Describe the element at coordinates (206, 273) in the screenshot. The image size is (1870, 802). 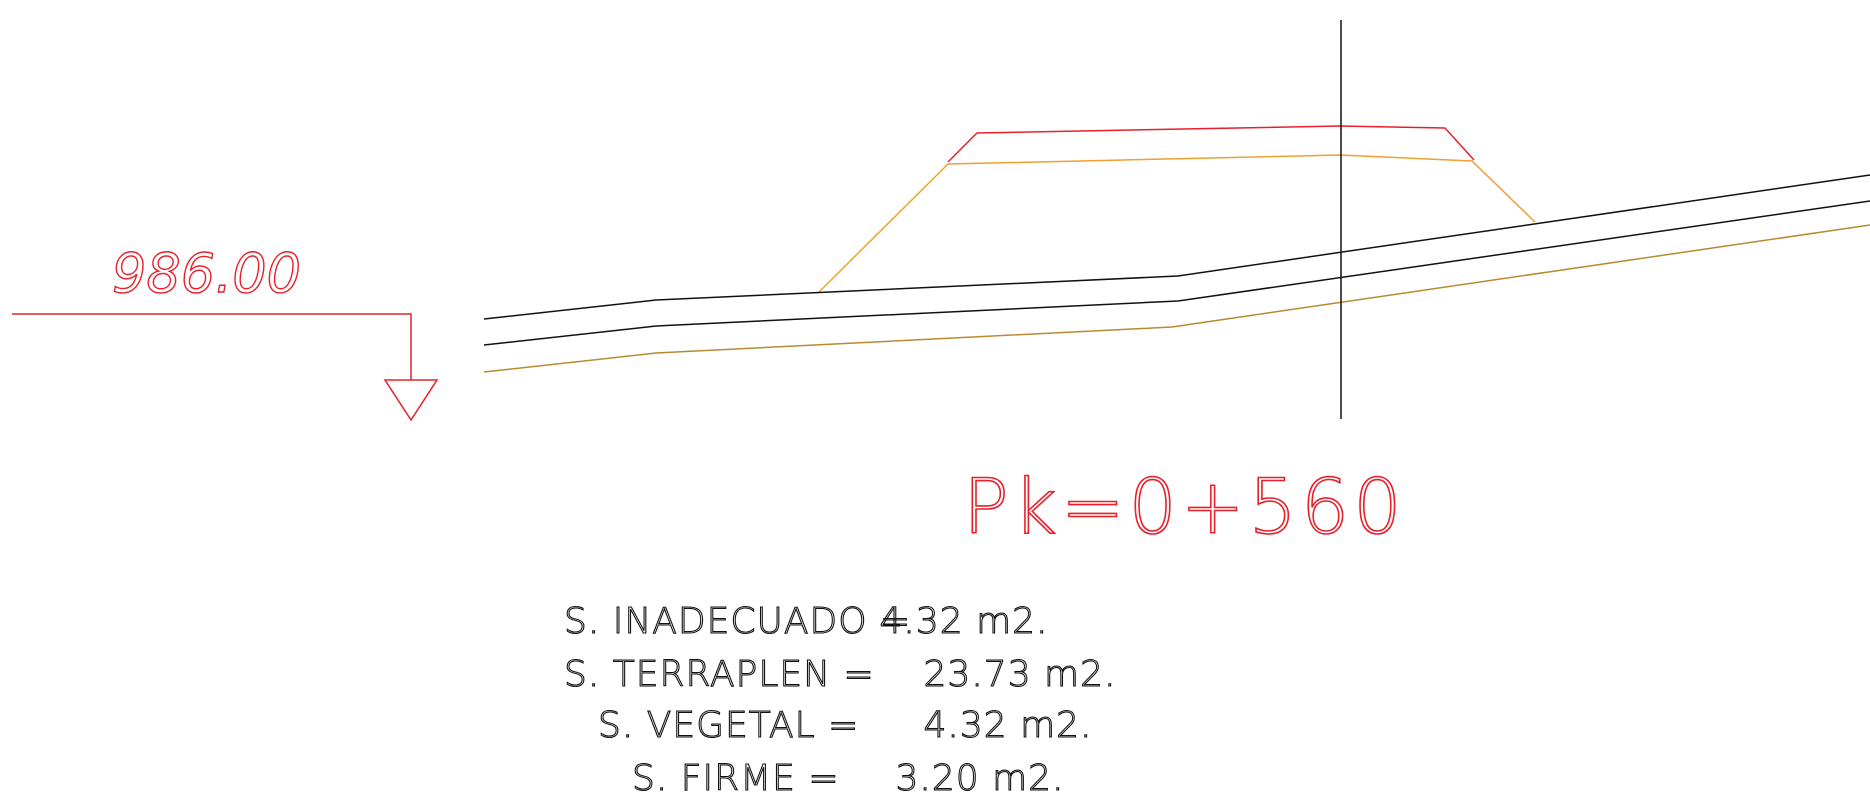
I see `datum-elevation-label: 986.00` at that location.